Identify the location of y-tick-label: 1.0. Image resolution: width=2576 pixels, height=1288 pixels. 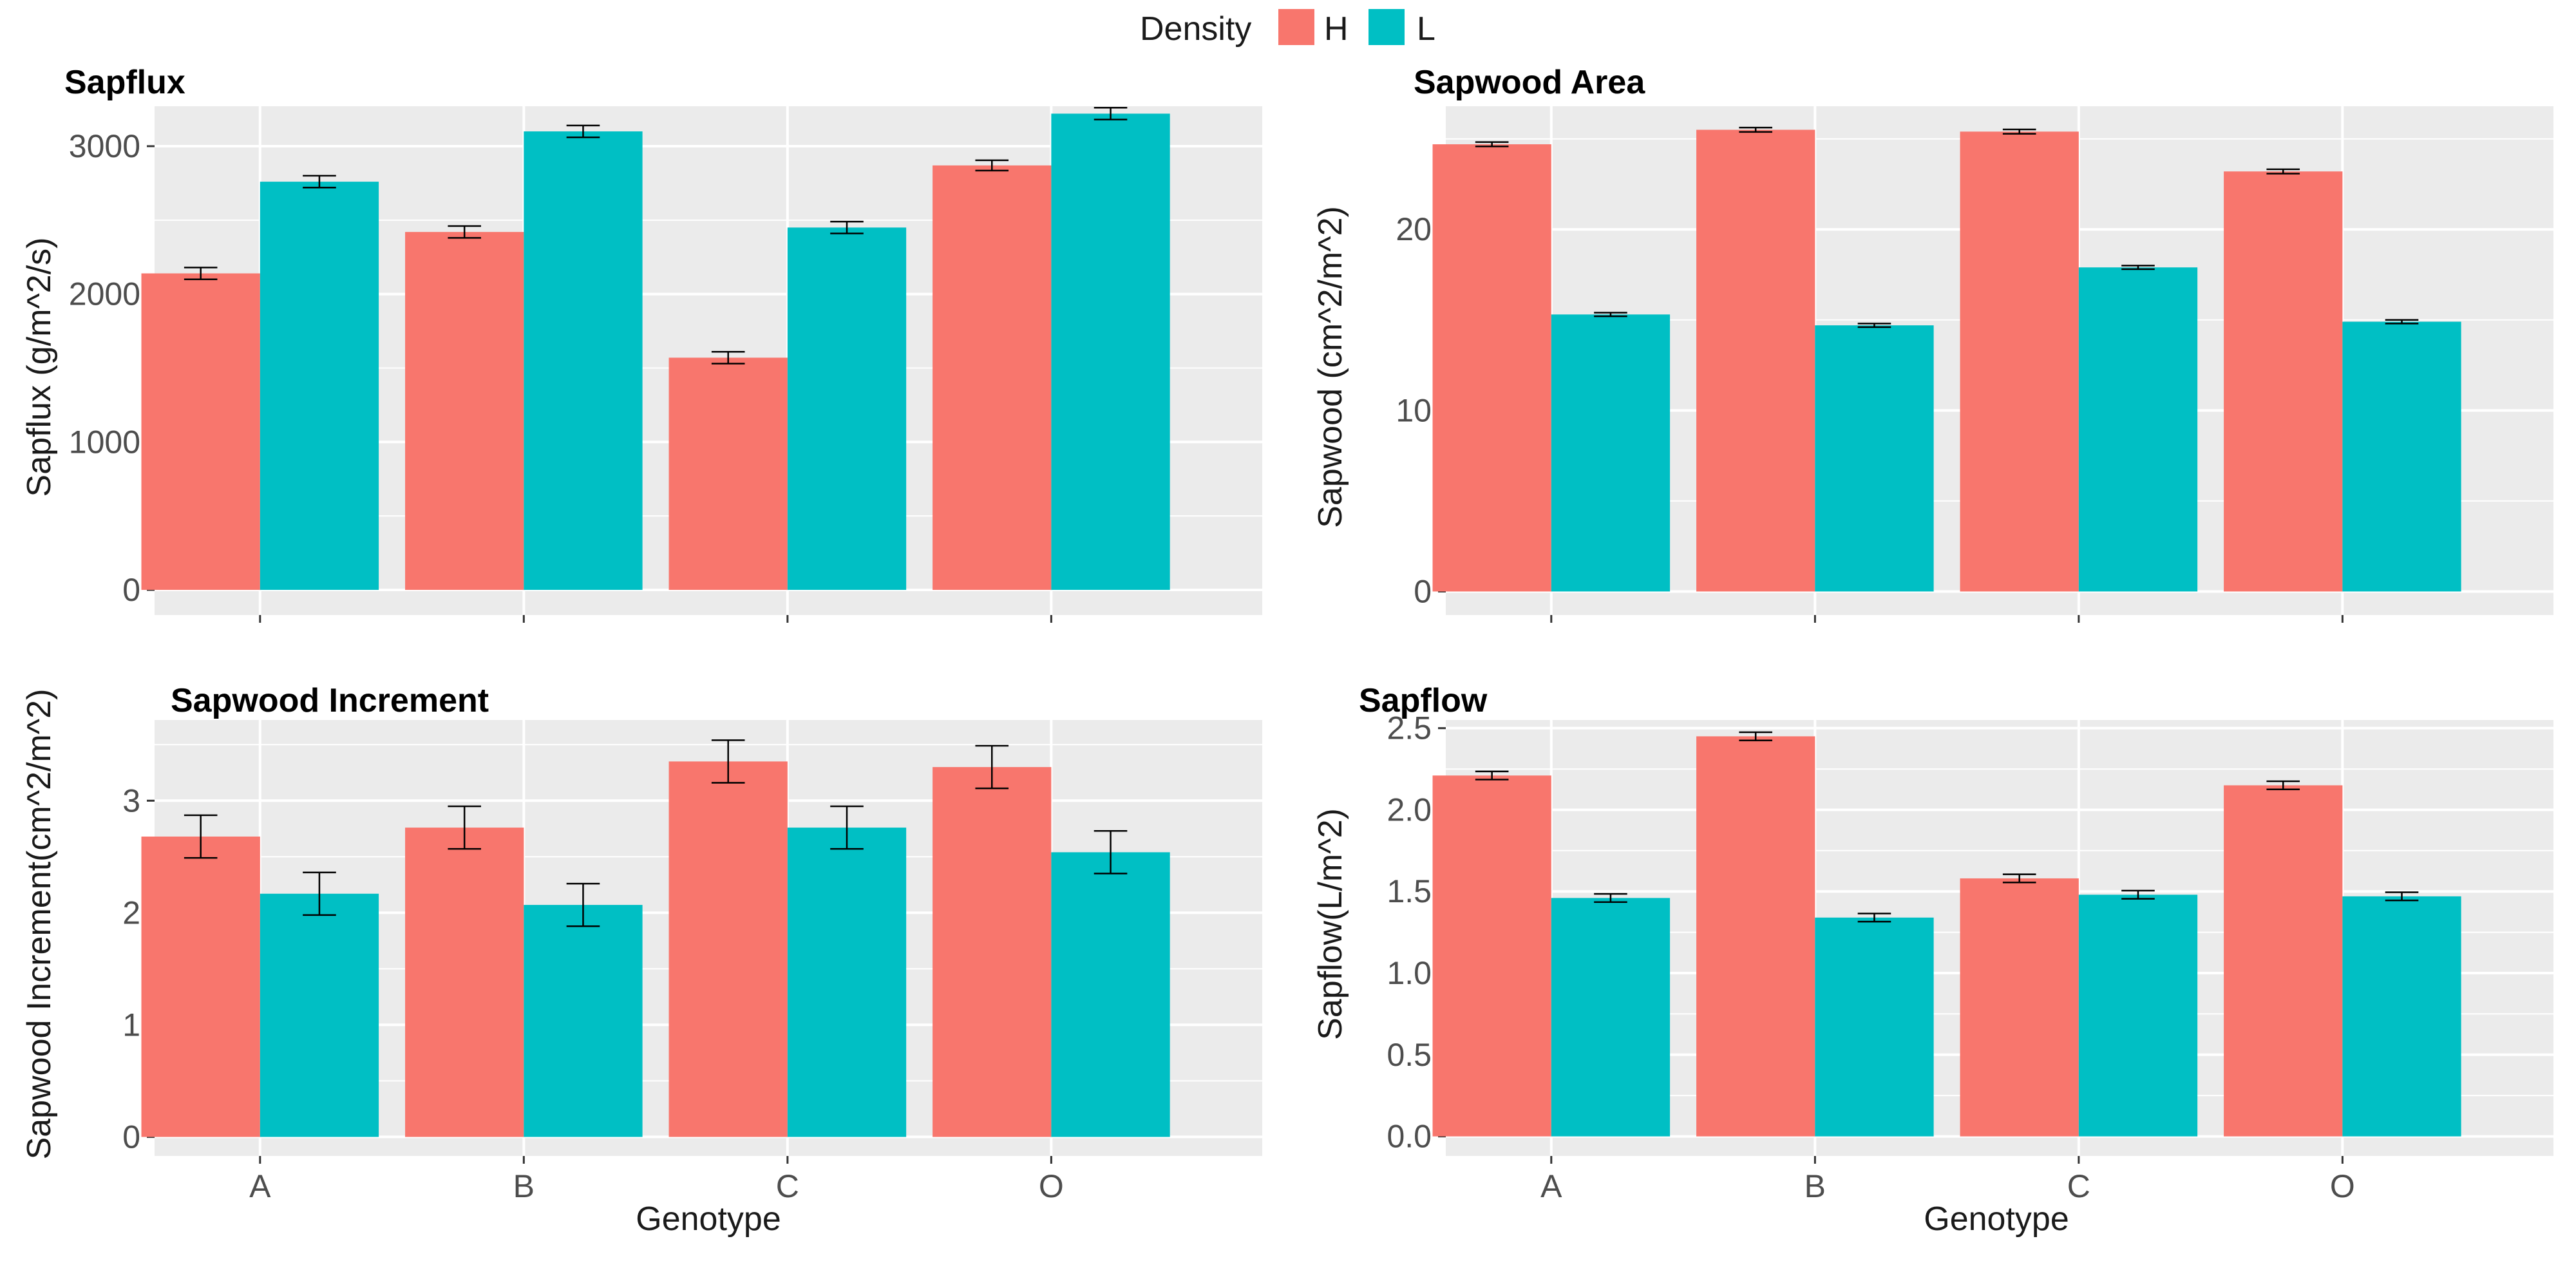
(1409, 973).